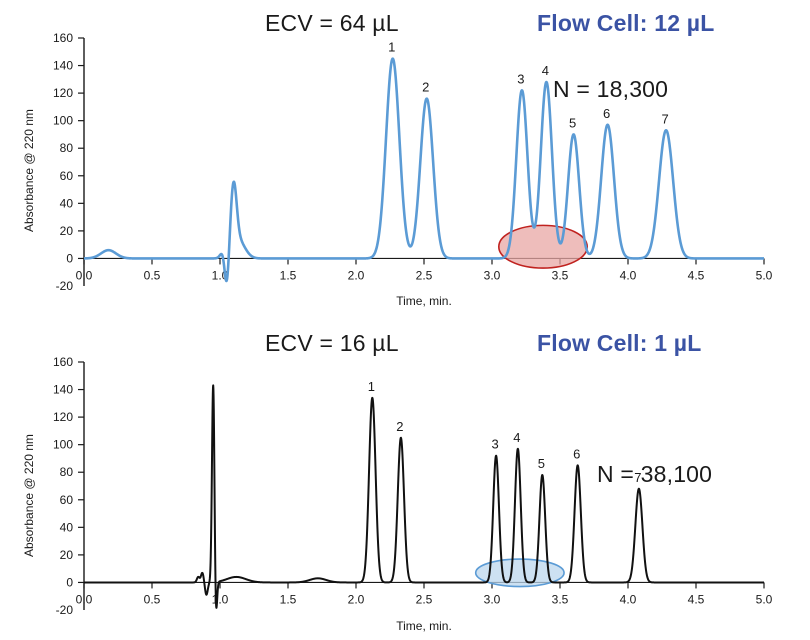  I want to click on x-axis-title-top: Time, min., so click(424, 301).